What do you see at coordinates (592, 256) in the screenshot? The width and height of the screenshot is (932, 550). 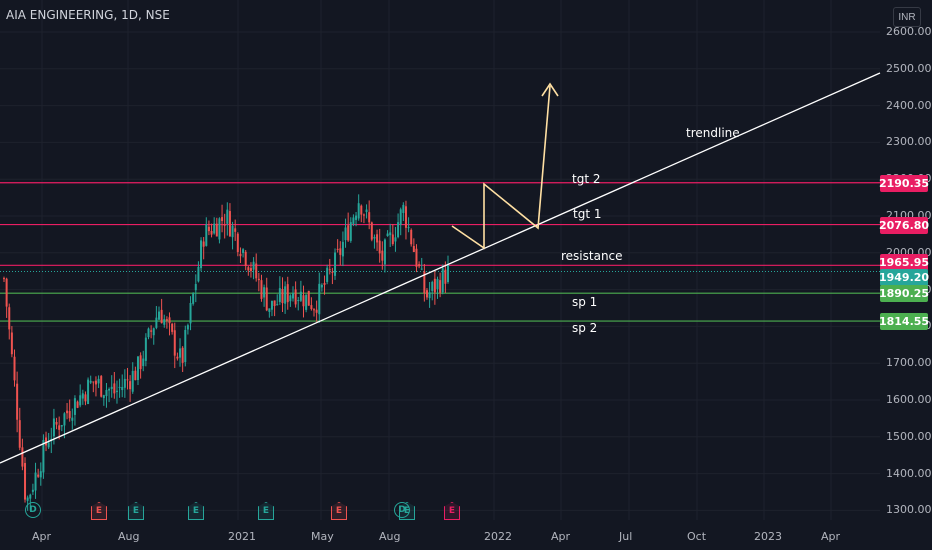 I see `resistance-label: resistance` at bounding box center [592, 256].